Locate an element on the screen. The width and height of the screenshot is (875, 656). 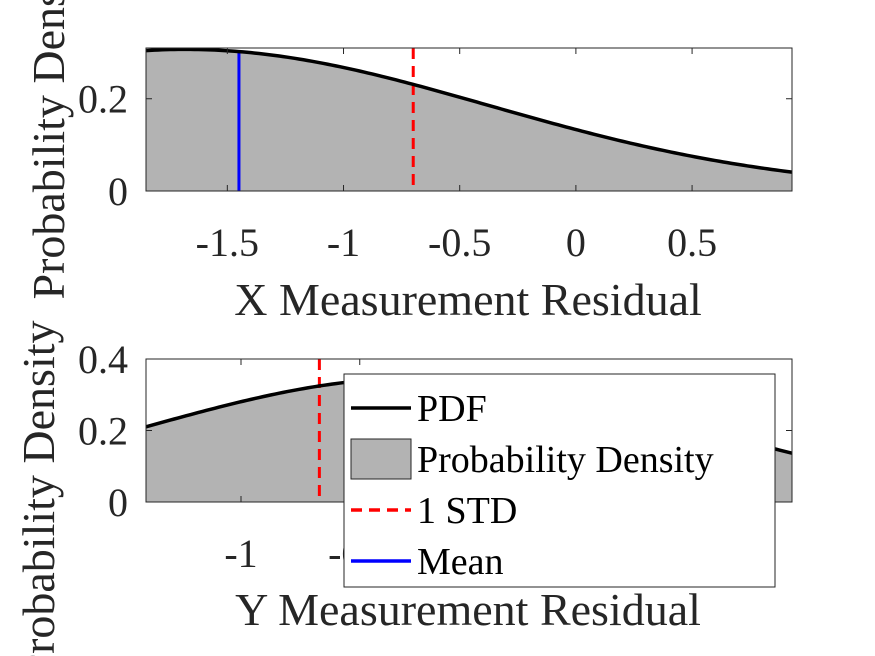
legend-items: PDF Probability Density 1 STD Mean is located at coordinates (532, 485).